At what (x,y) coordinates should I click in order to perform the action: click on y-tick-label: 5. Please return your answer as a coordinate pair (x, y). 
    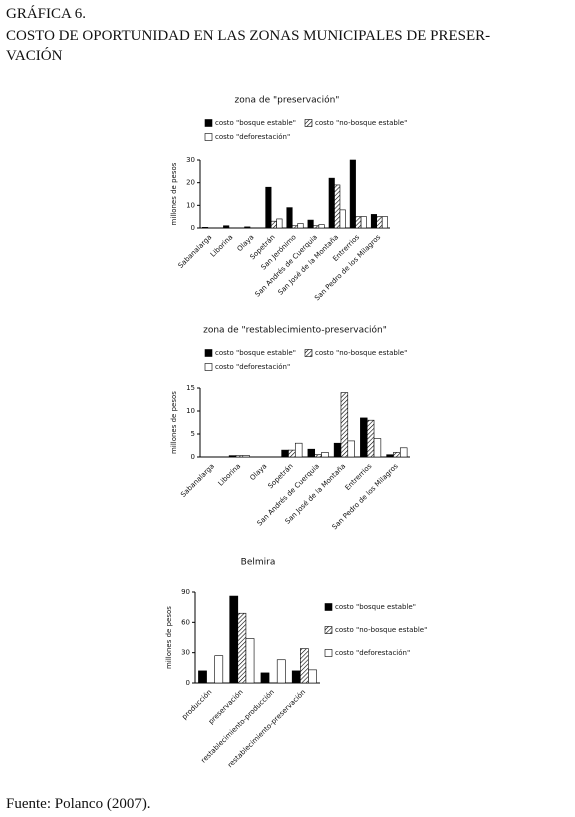
    Looking at the image, I should click on (193, 434).